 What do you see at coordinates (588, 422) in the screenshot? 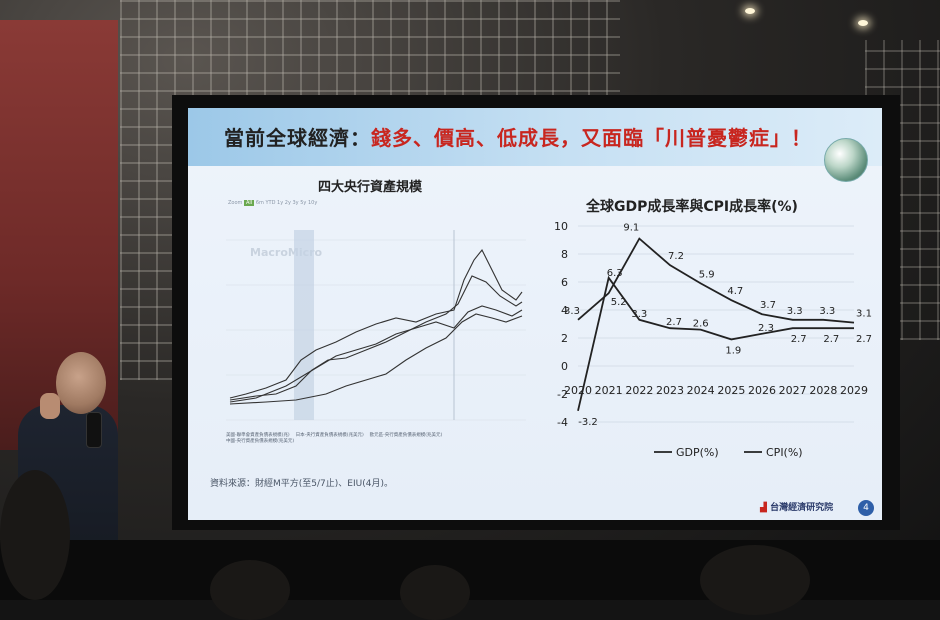
I see `data-label: -3.2` at bounding box center [588, 422].